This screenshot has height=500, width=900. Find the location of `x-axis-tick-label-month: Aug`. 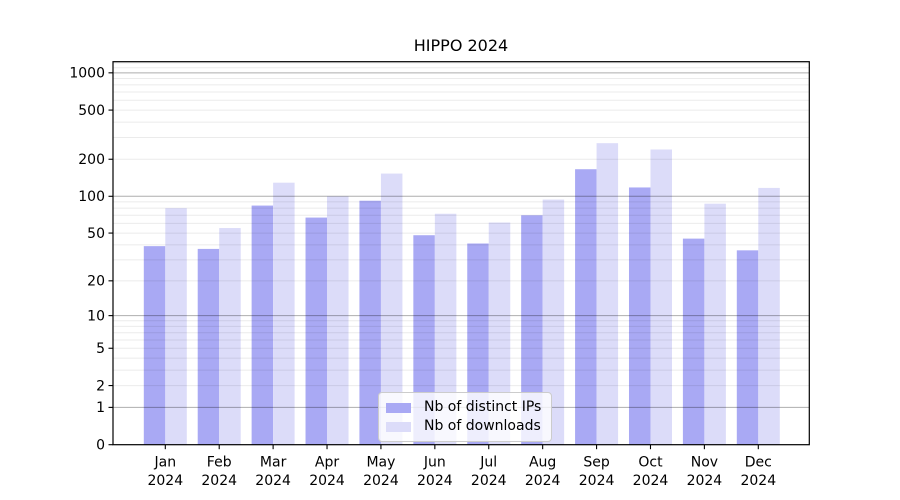

x-axis-tick-label-month: Aug is located at coordinates (542, 463).